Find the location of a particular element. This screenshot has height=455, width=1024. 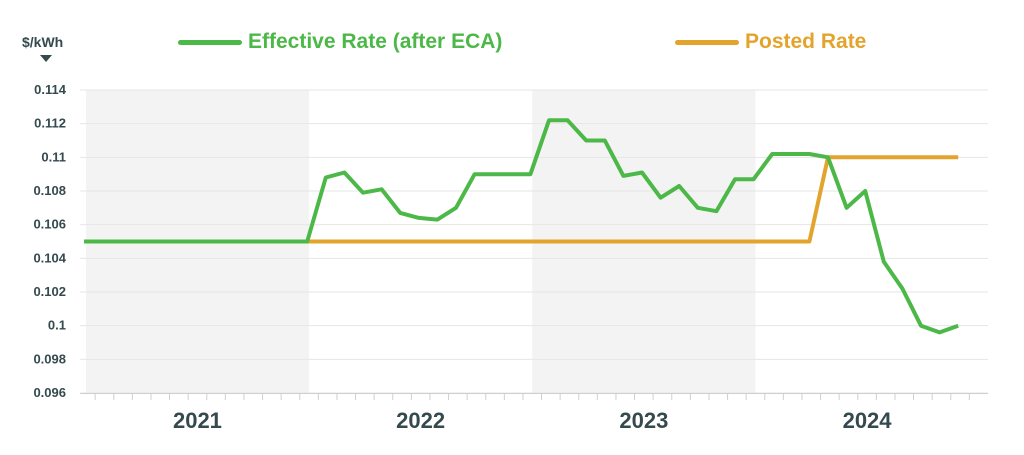

legend-label-posted: Posted Rate is located at coordinates (806, 41).